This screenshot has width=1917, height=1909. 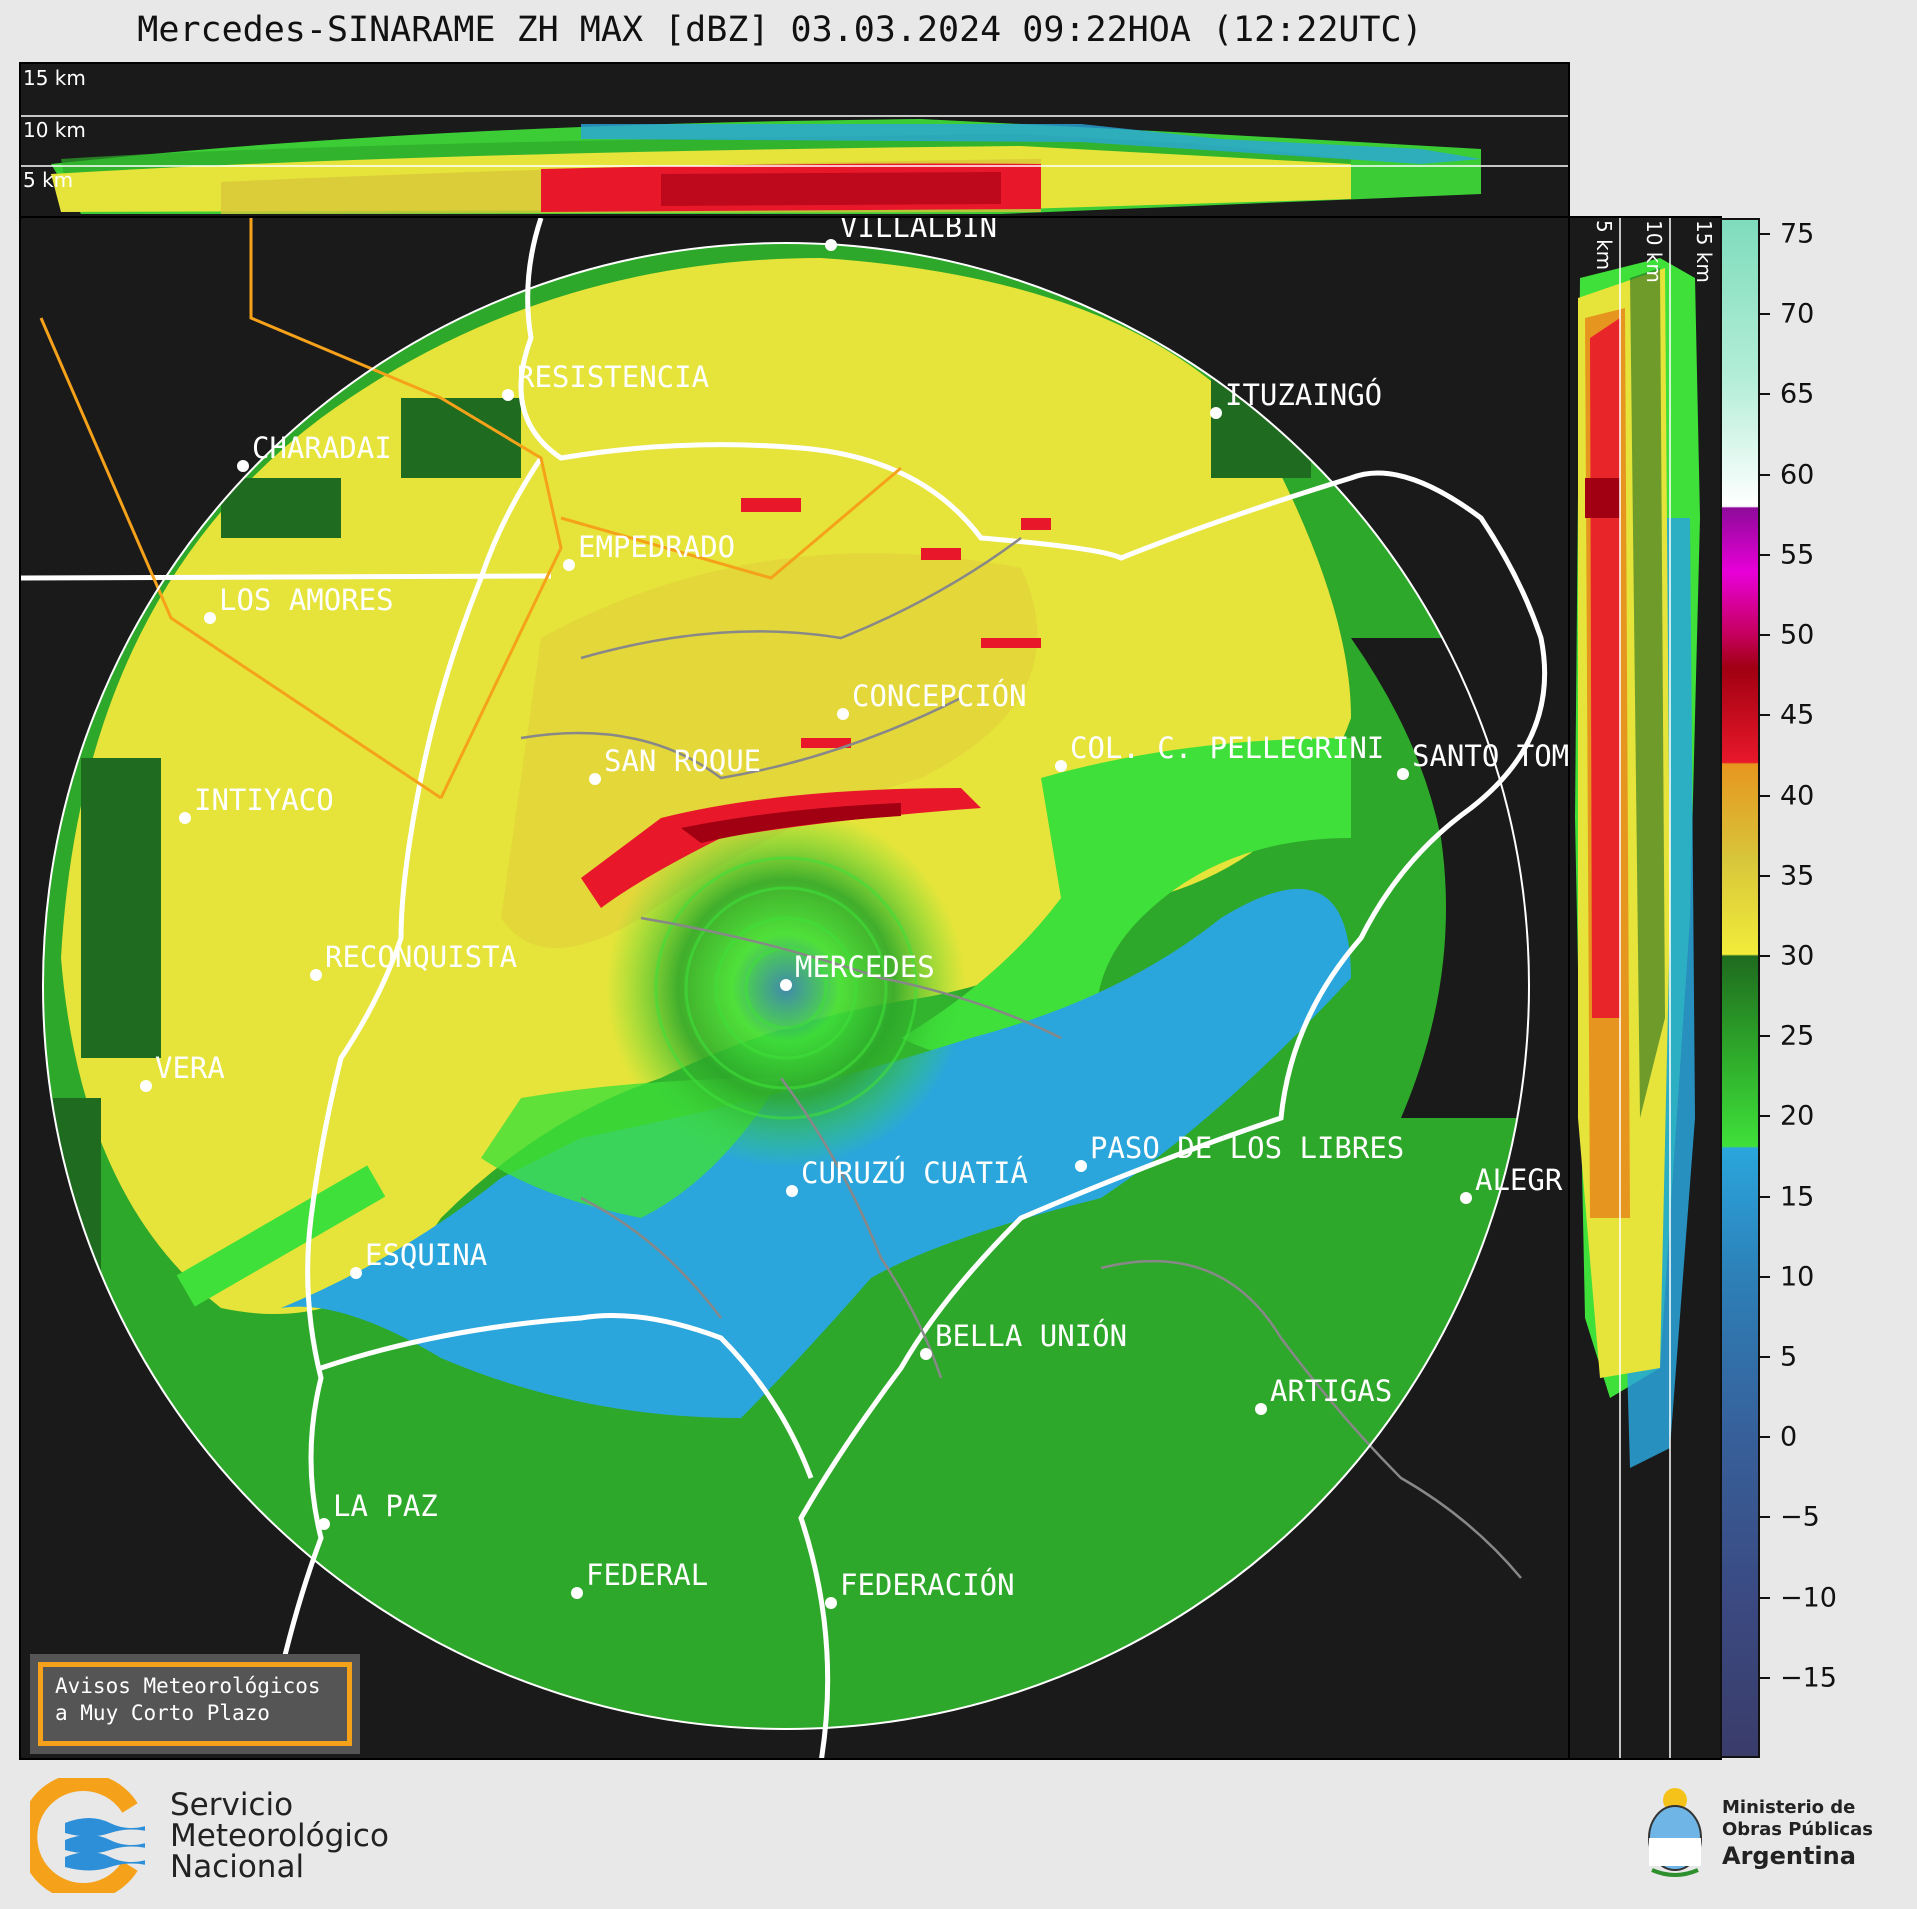 I want to click on colorbar-tick-label: 45, so click(x=1797, y=715).